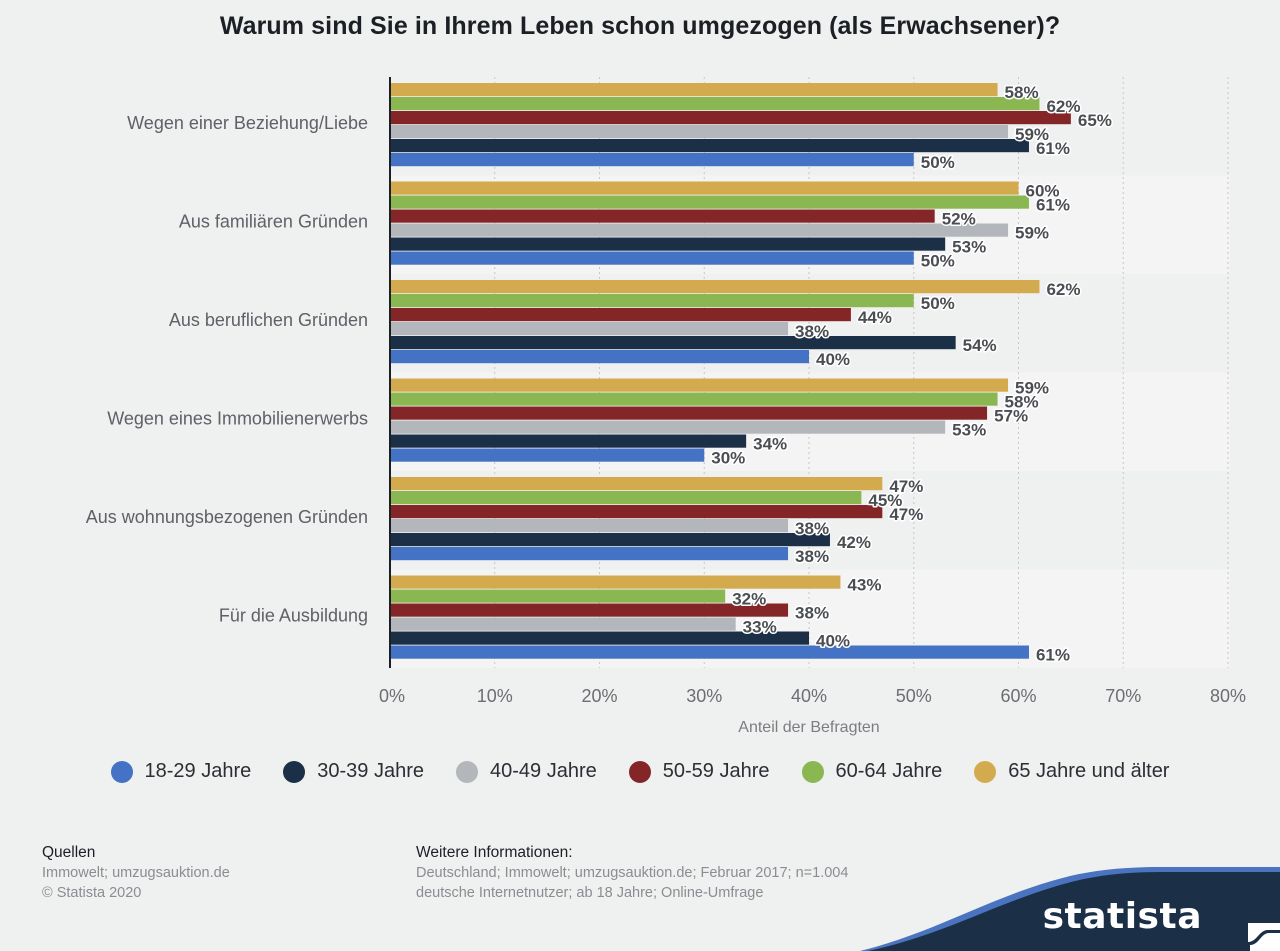 The width and height of the screenshot is (1280, 951). What do you see at coordinates (273, 222) in the screenshot?
I see `category-label: Aus familiären Gründen` at bounding box center [273, 222].